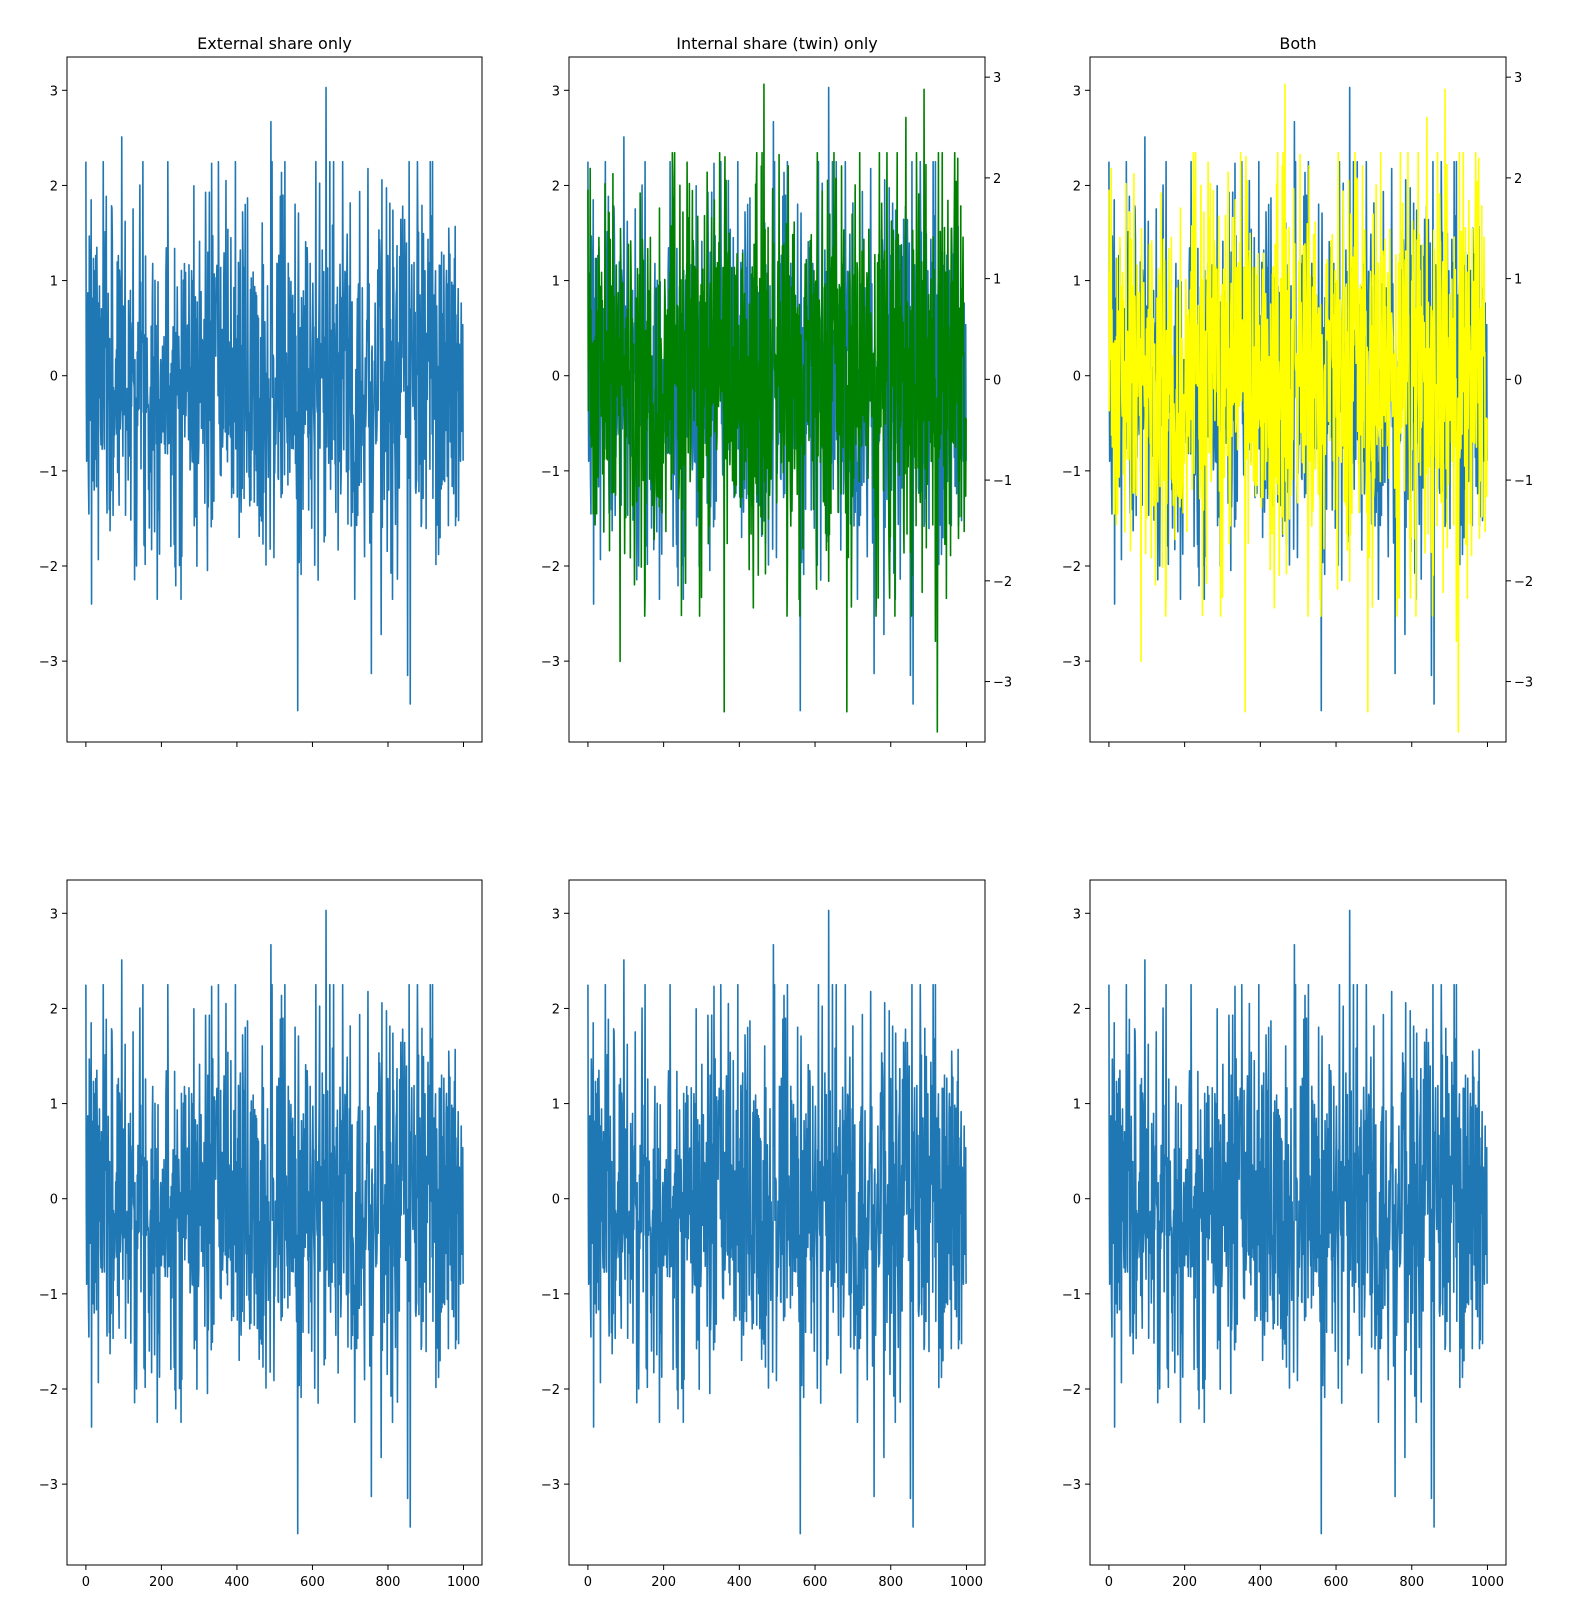 This screenshot has height=1615, width=1574. I want to click on chart-title: External share only, so click(274, 43).